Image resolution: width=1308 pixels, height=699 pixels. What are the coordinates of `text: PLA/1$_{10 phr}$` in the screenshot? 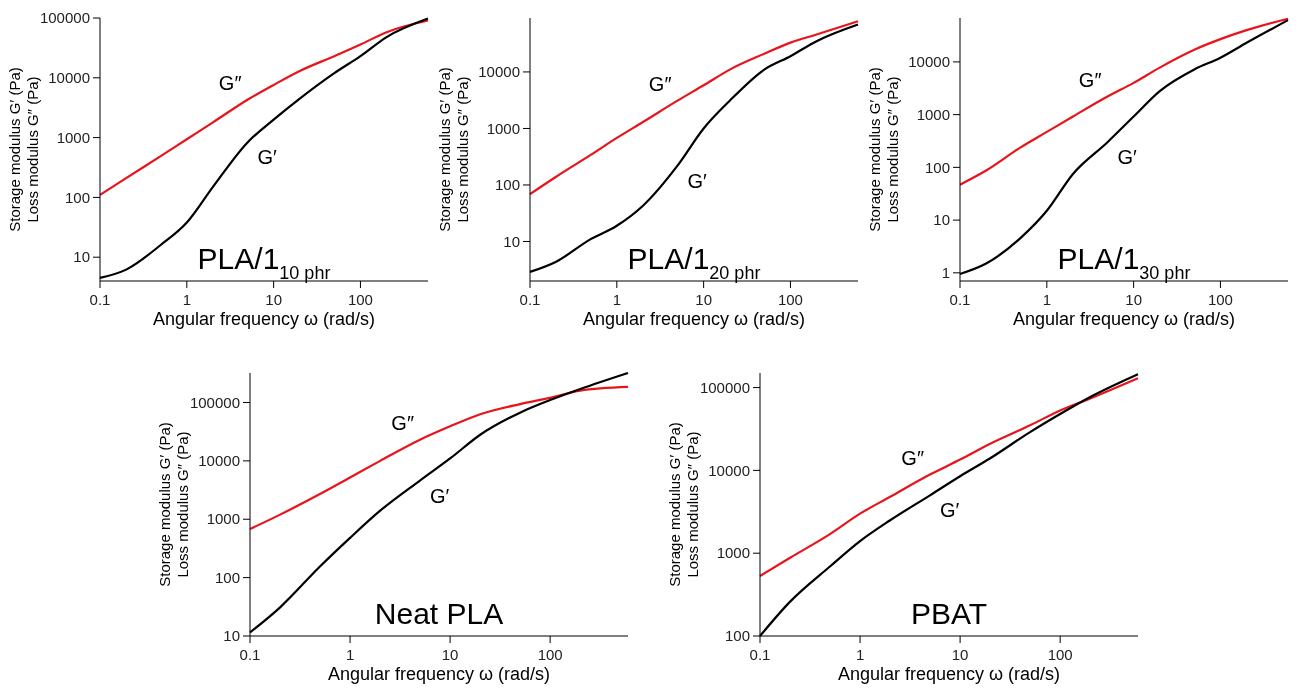 It's located at (264, 262).